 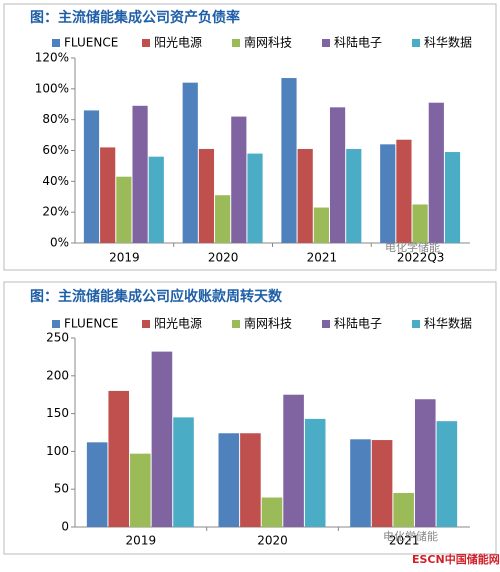 I want to click on y-tick-label: 250, so click(x=57, y=338).